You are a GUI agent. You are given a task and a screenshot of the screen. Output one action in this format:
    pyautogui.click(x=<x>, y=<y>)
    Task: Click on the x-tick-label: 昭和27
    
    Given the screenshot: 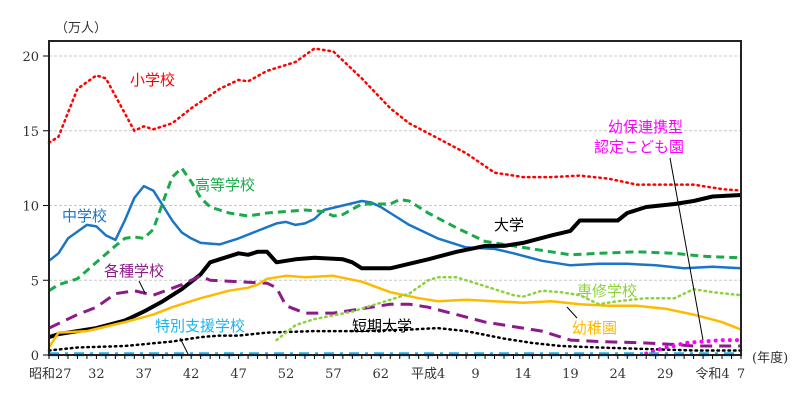 What is the action you would take?
    pyautogui.click(x=50, y=374)
    